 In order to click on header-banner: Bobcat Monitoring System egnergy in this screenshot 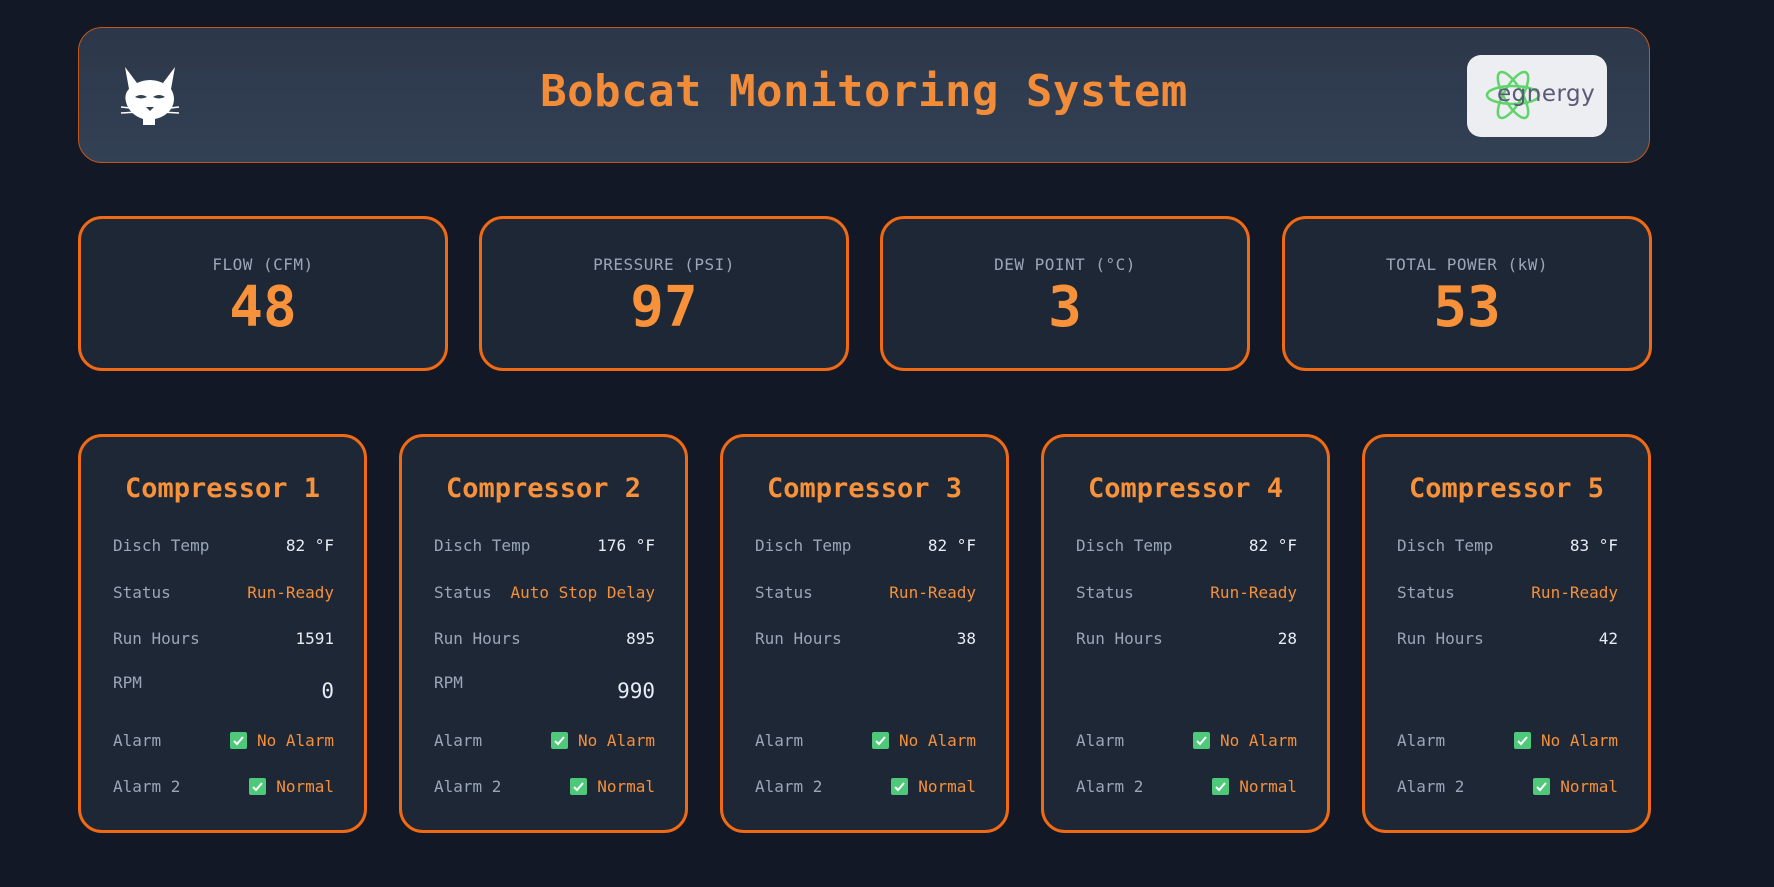, I will do `click(864, 95)`.